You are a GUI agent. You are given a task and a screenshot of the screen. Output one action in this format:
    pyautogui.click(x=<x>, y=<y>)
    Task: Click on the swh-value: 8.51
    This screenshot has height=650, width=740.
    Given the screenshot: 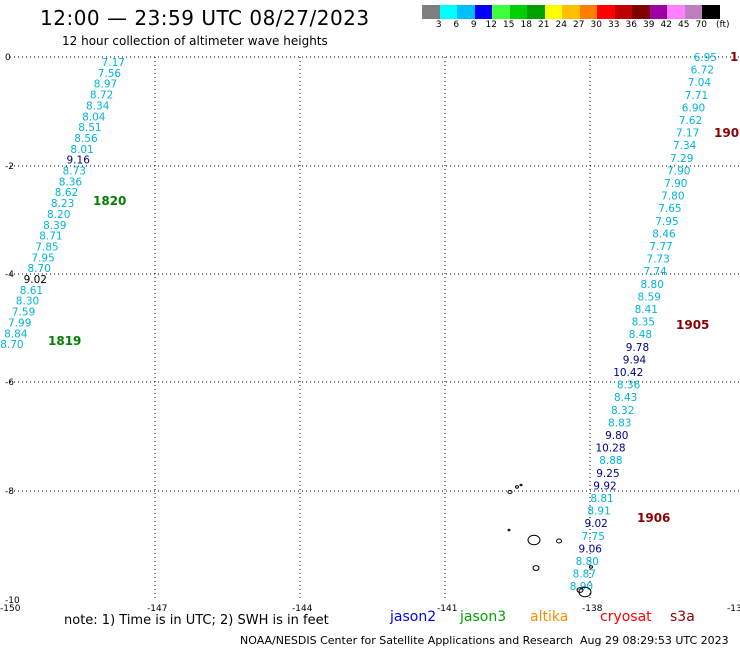 What is the action you would take?
    pyautogui.click(x=89, y=128)
    